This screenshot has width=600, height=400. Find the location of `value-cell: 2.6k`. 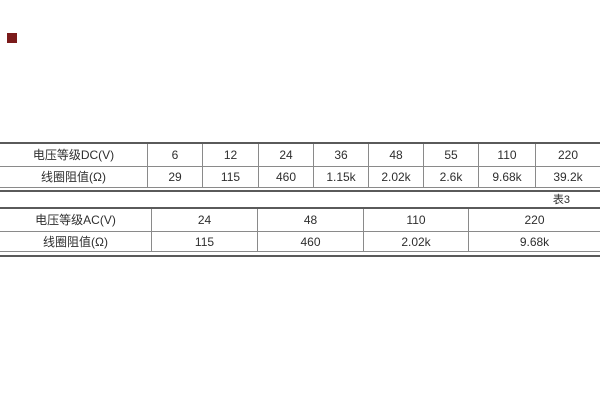

value-cell: 2.6k is located at coordinates (450, 177).